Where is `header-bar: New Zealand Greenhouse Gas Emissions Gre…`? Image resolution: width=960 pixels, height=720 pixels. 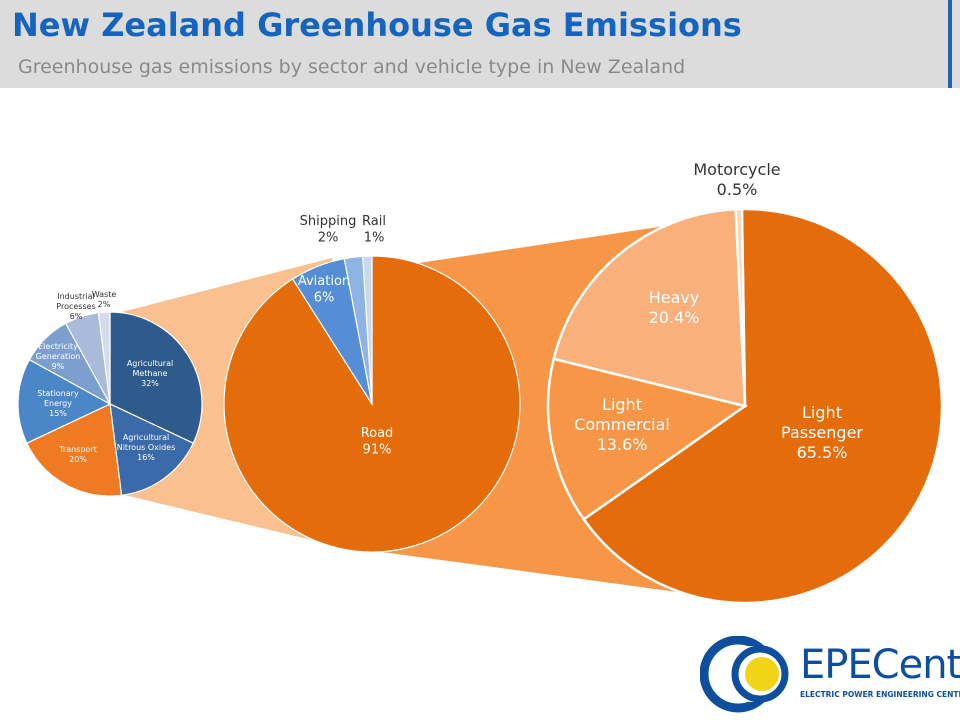
header-bar: New Zealand Greenhouse Gas Emissions Gre… is located at coordinates (480, 44).